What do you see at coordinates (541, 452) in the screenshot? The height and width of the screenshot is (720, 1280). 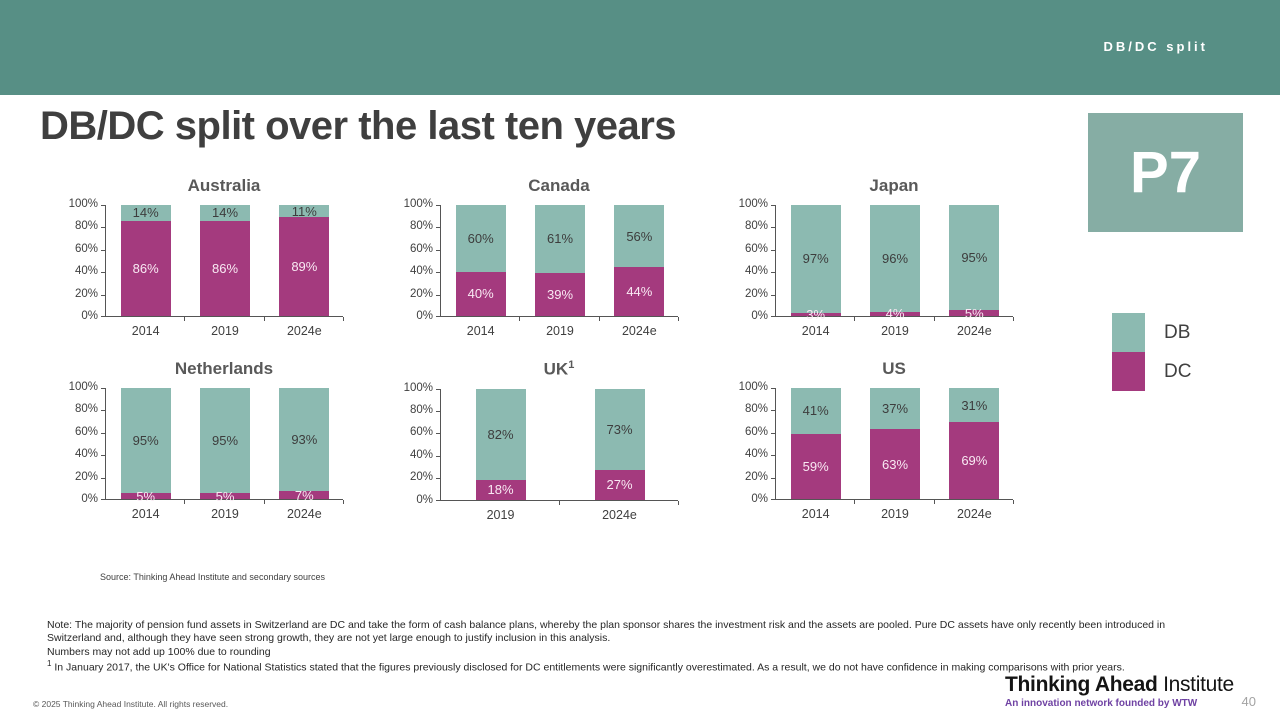 I see `plot-area: 100% 80% 60% 40% 20% 0% 82% 18% 2019 73% 27% 2024e` at bounding box center [541, 452].